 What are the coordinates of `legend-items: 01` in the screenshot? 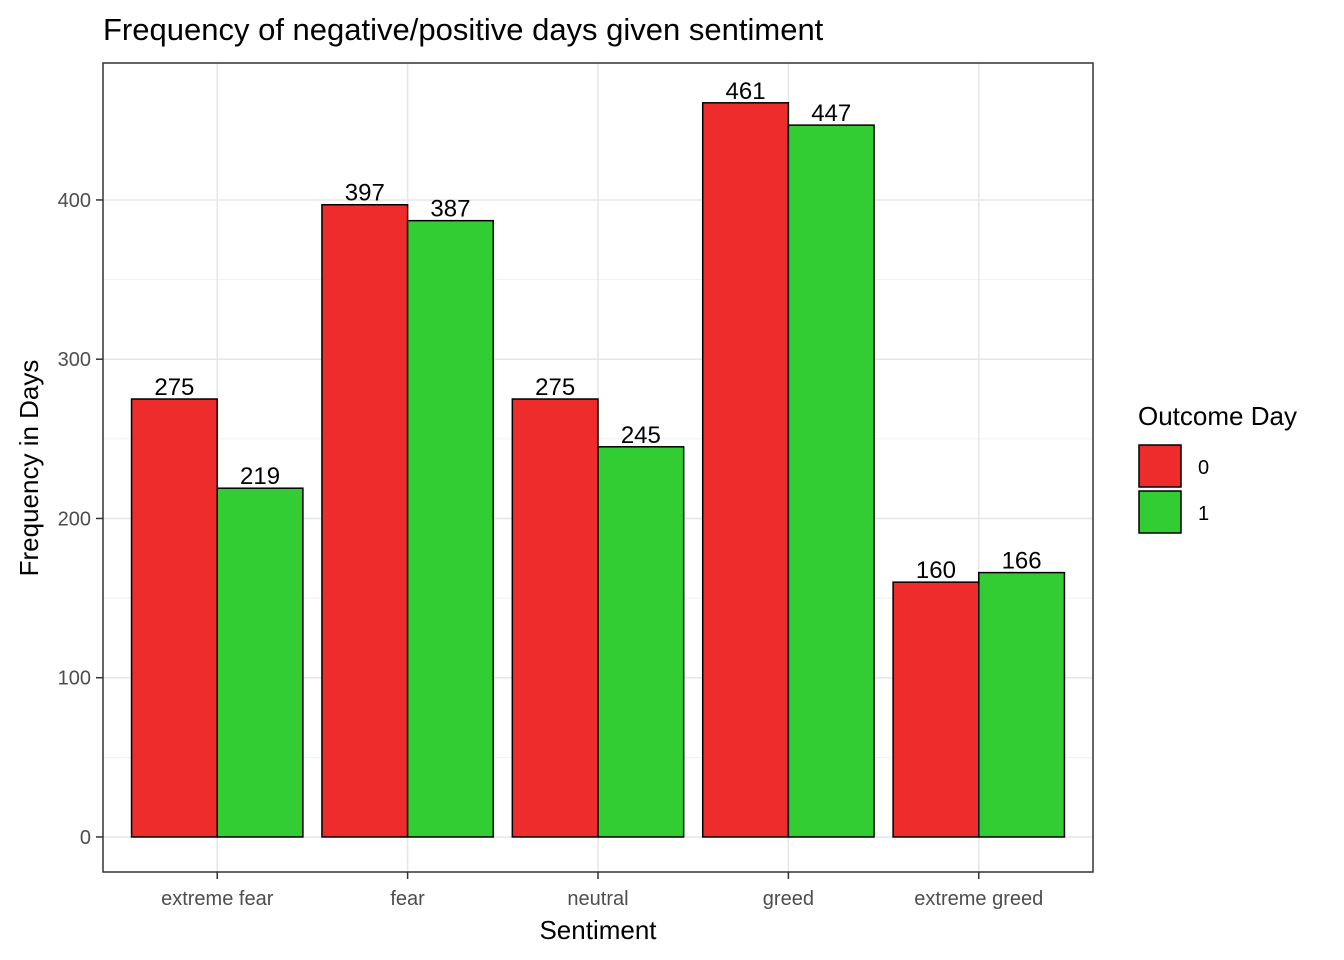 It's located at (1173, 489).